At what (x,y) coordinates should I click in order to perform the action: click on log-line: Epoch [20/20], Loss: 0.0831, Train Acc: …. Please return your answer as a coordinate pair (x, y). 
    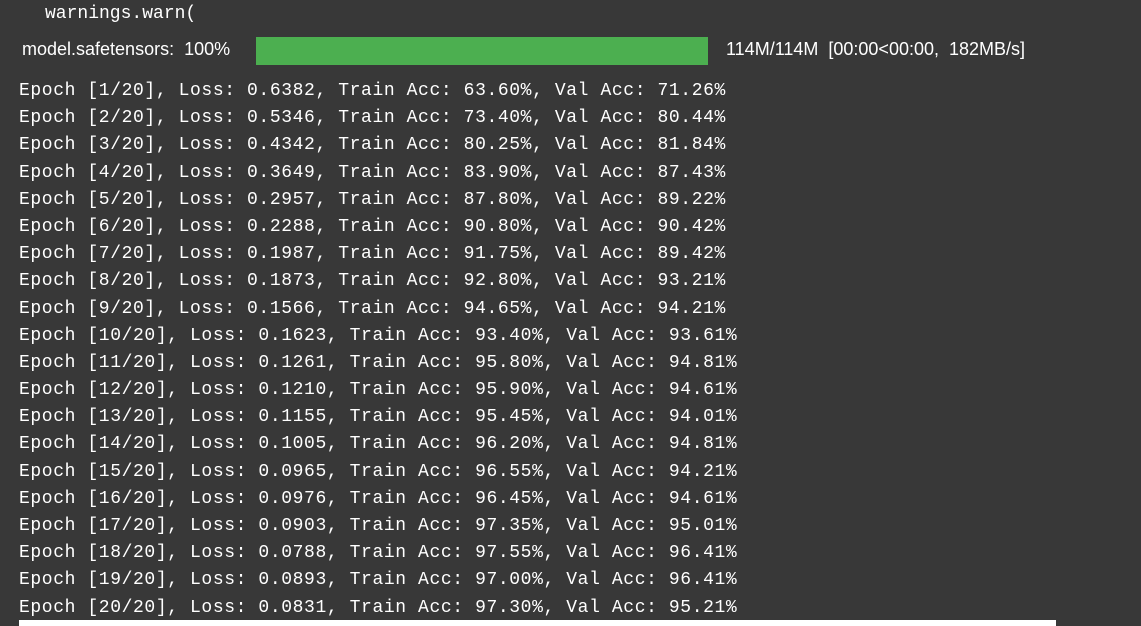
    Looking at the image, I should click on (378, 607).